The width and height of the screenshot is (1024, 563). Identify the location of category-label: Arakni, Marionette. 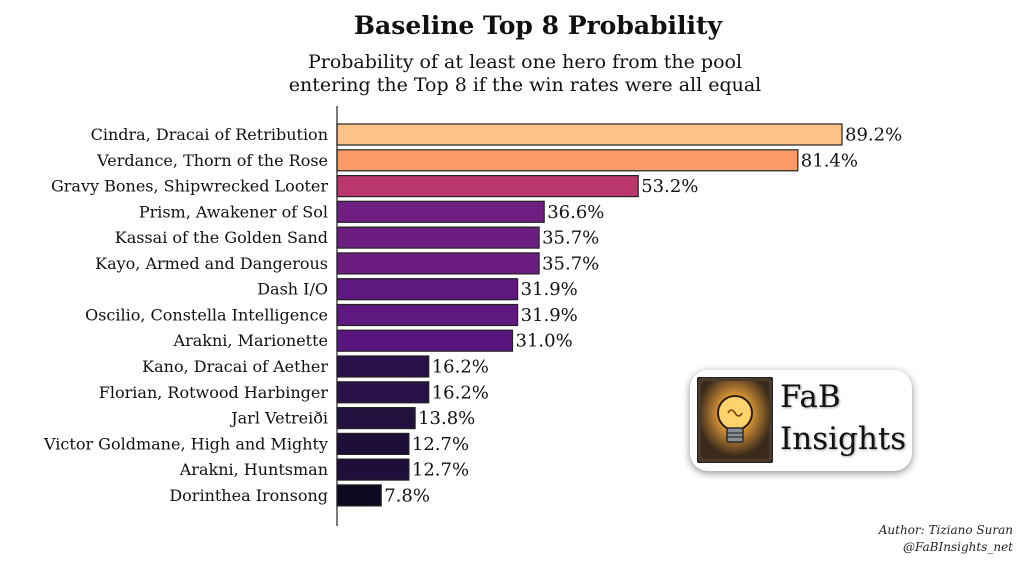
(250, 340).